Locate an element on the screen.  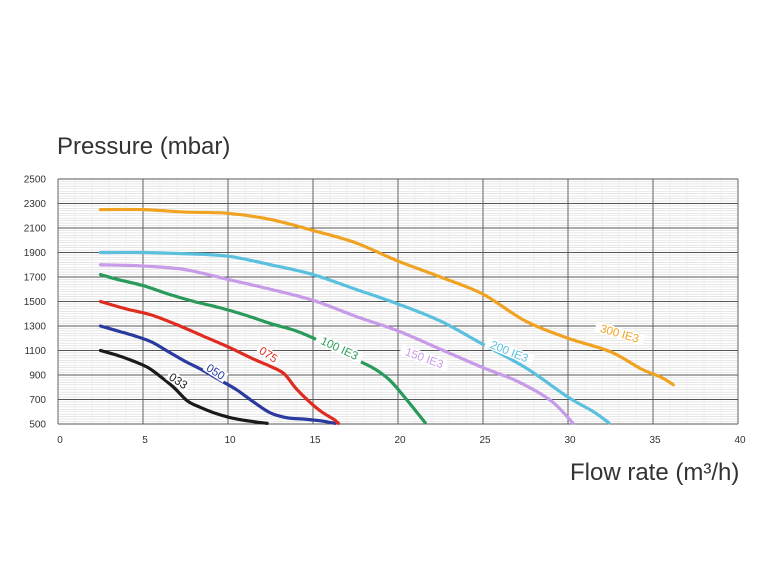
x-tick-label: 35 is located at coordinates (655, 440).